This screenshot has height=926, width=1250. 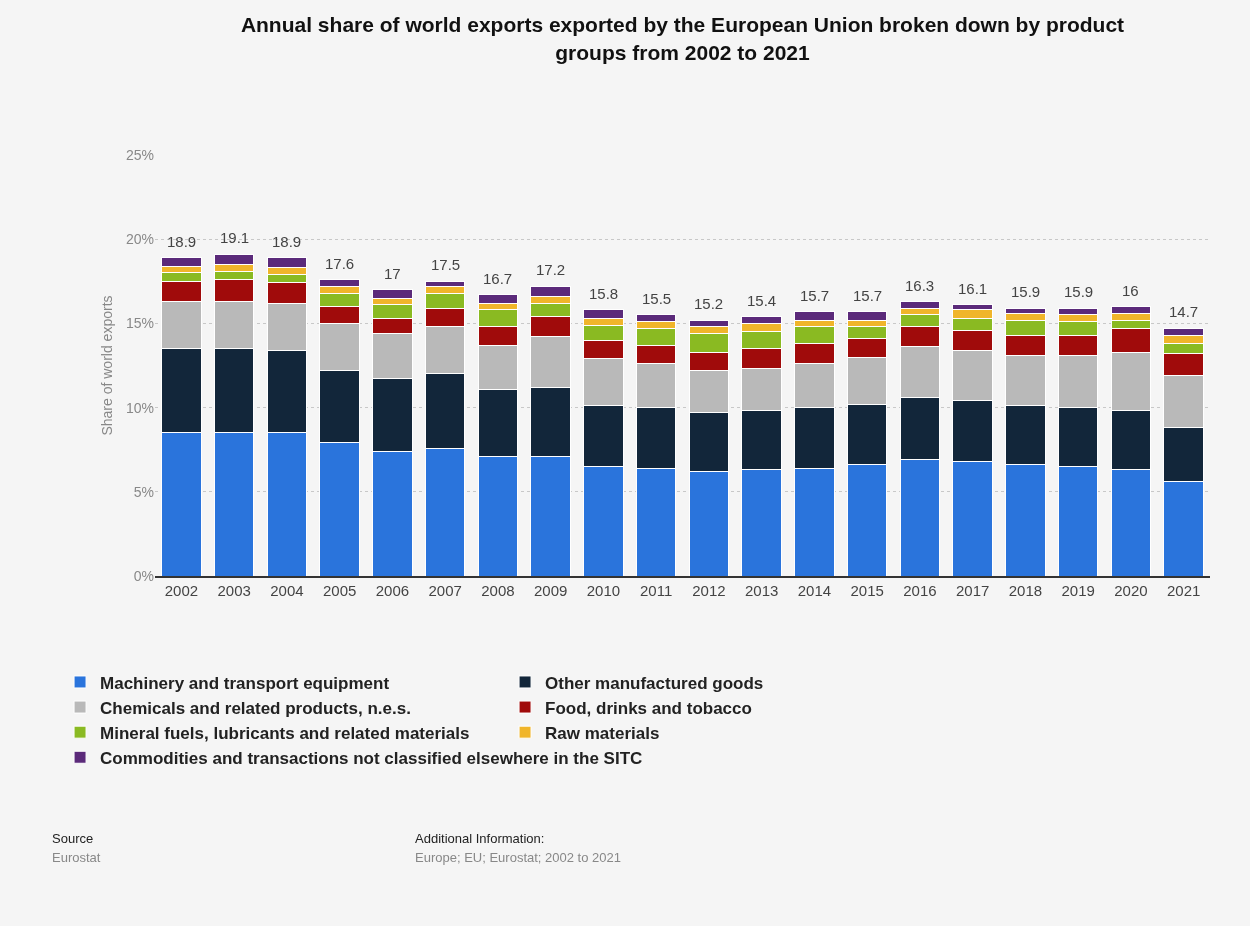 What do you see at coordinates (445, 590) in the screenshot?
I see `x-tick-label: 2007` at bounding box center [445, 590].